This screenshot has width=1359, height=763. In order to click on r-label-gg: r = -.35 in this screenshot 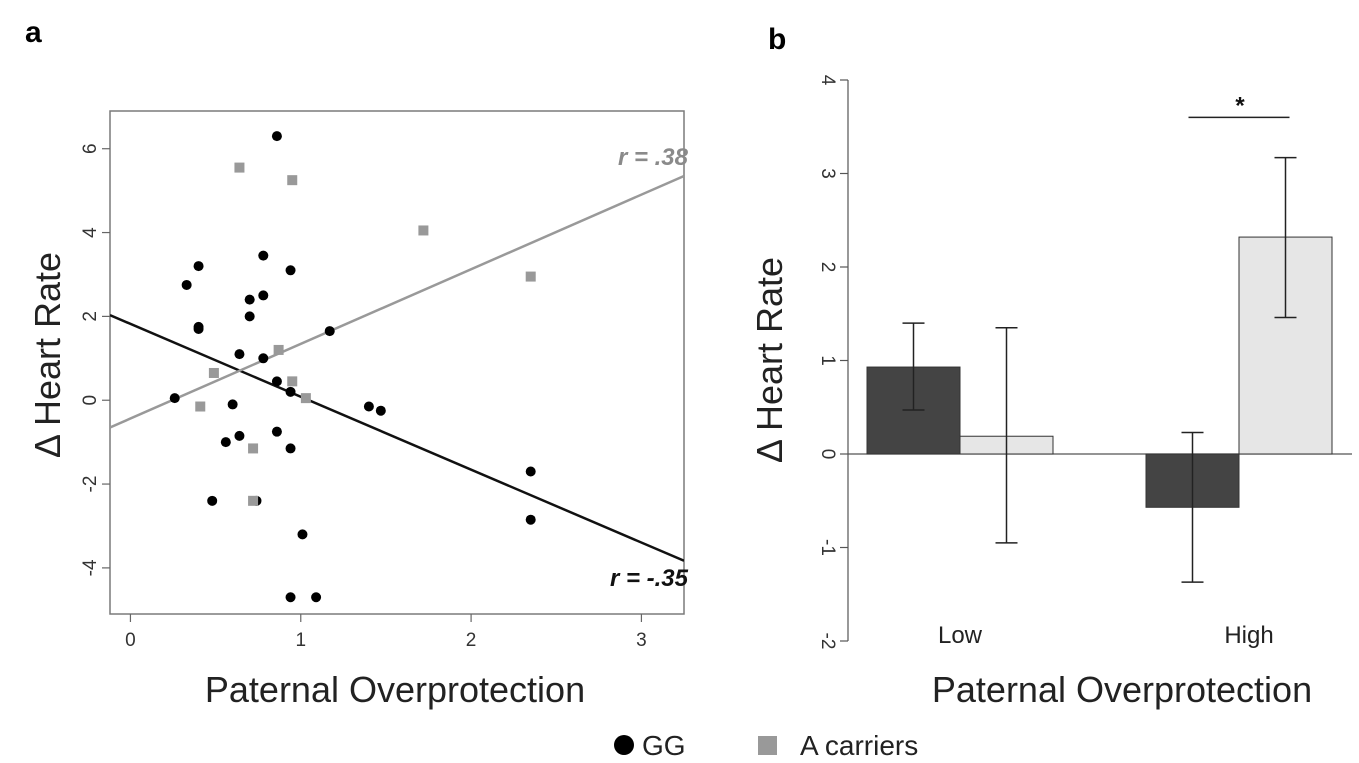, I will do `click(649, 578)`.